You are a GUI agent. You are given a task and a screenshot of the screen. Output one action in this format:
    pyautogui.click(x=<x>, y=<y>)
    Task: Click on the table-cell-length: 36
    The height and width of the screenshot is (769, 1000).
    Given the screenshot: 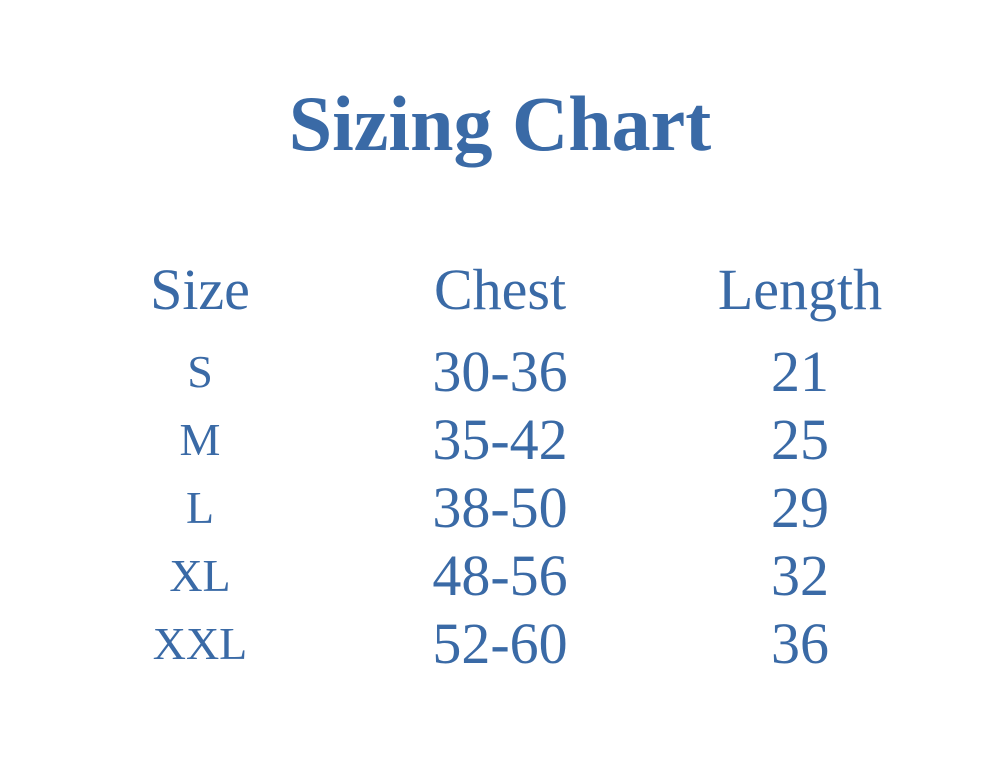 What is the action you would take?
    pyautogui.click(x=800, y=643)
    